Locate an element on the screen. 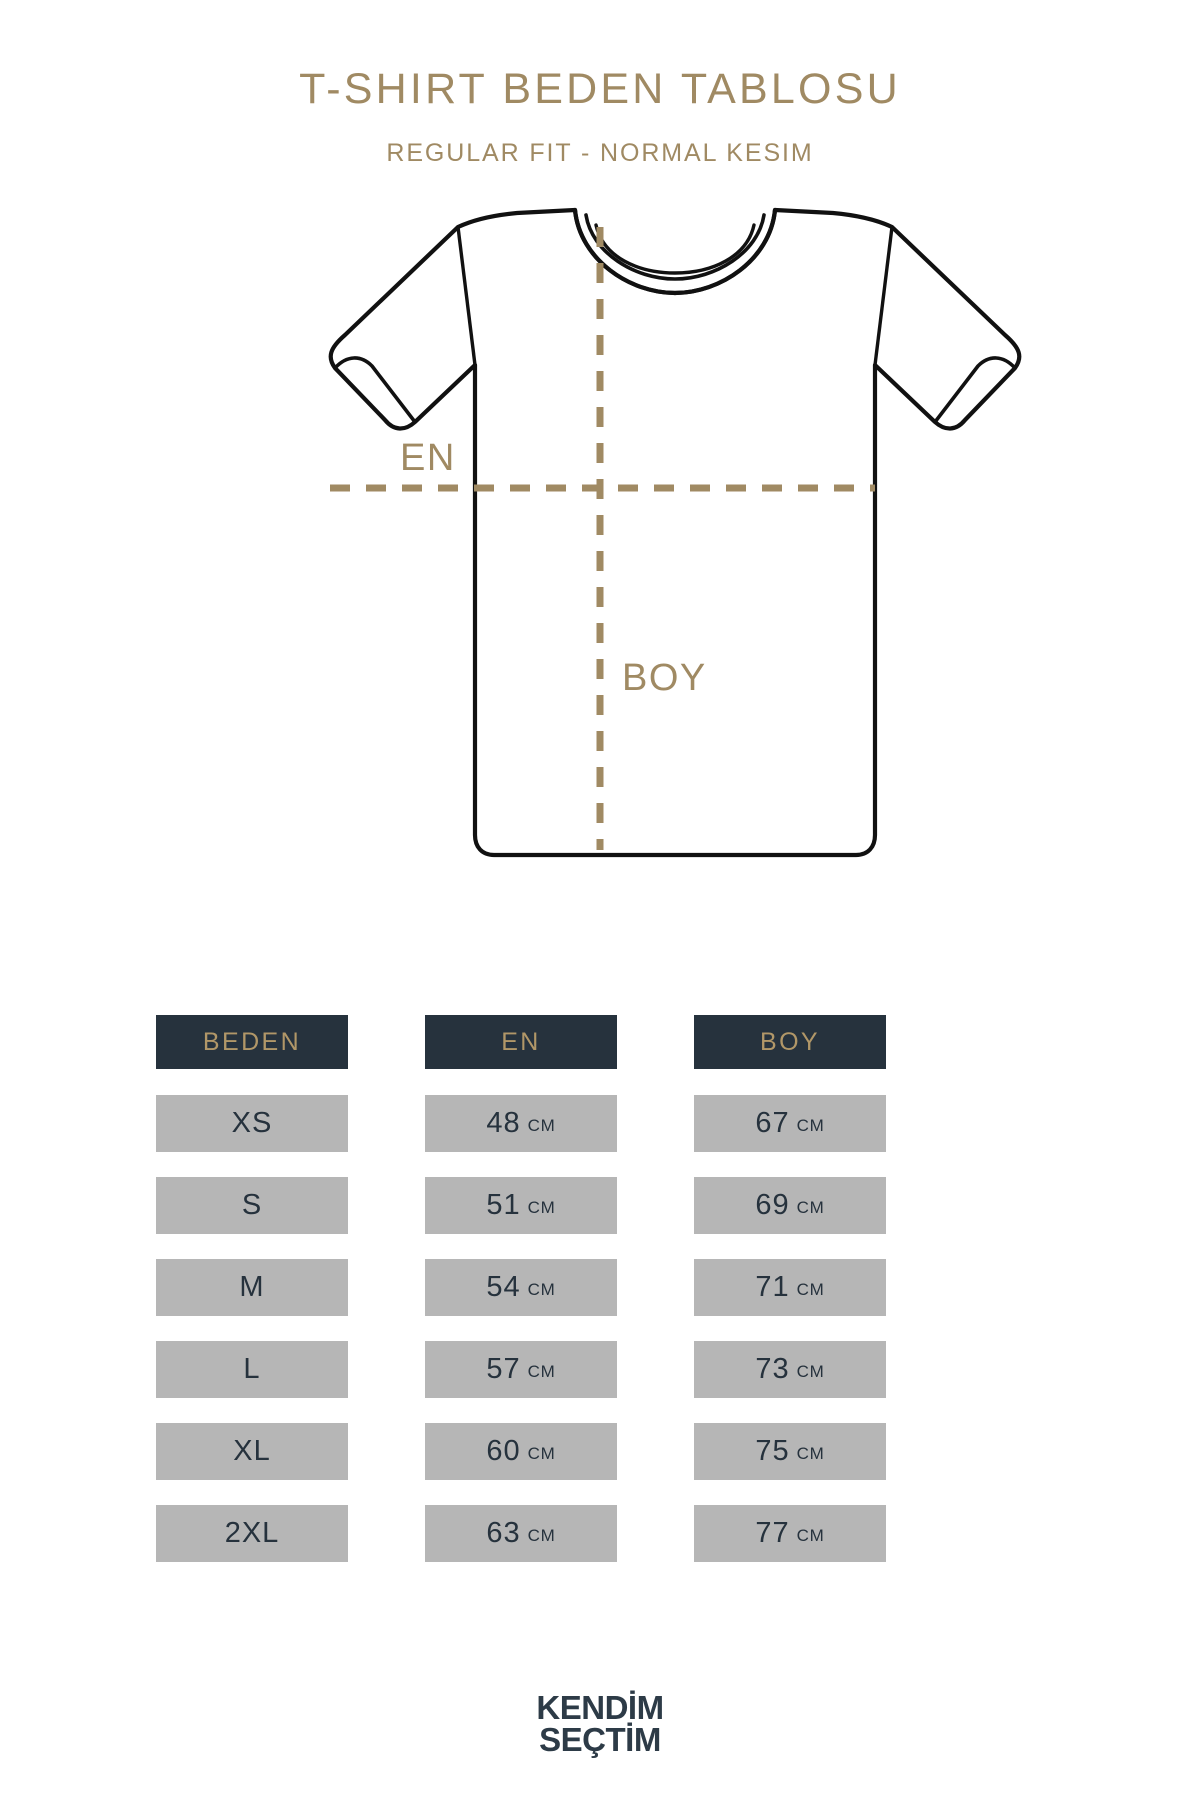  cell-boy: 71 CM is located at coordinates (790, 1287).